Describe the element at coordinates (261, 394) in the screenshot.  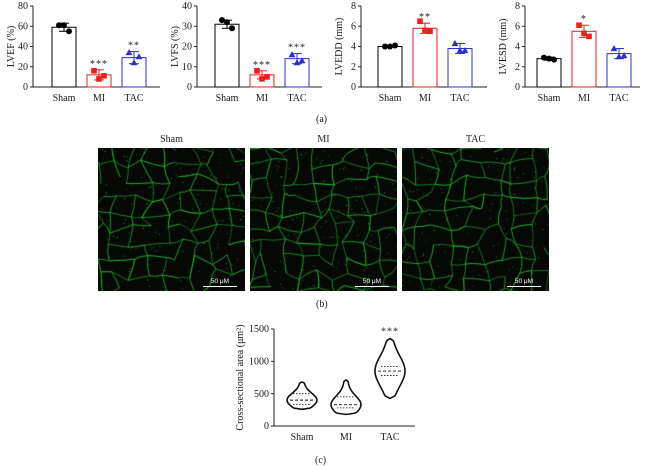
I see `y-tick-label: 500` at that location.